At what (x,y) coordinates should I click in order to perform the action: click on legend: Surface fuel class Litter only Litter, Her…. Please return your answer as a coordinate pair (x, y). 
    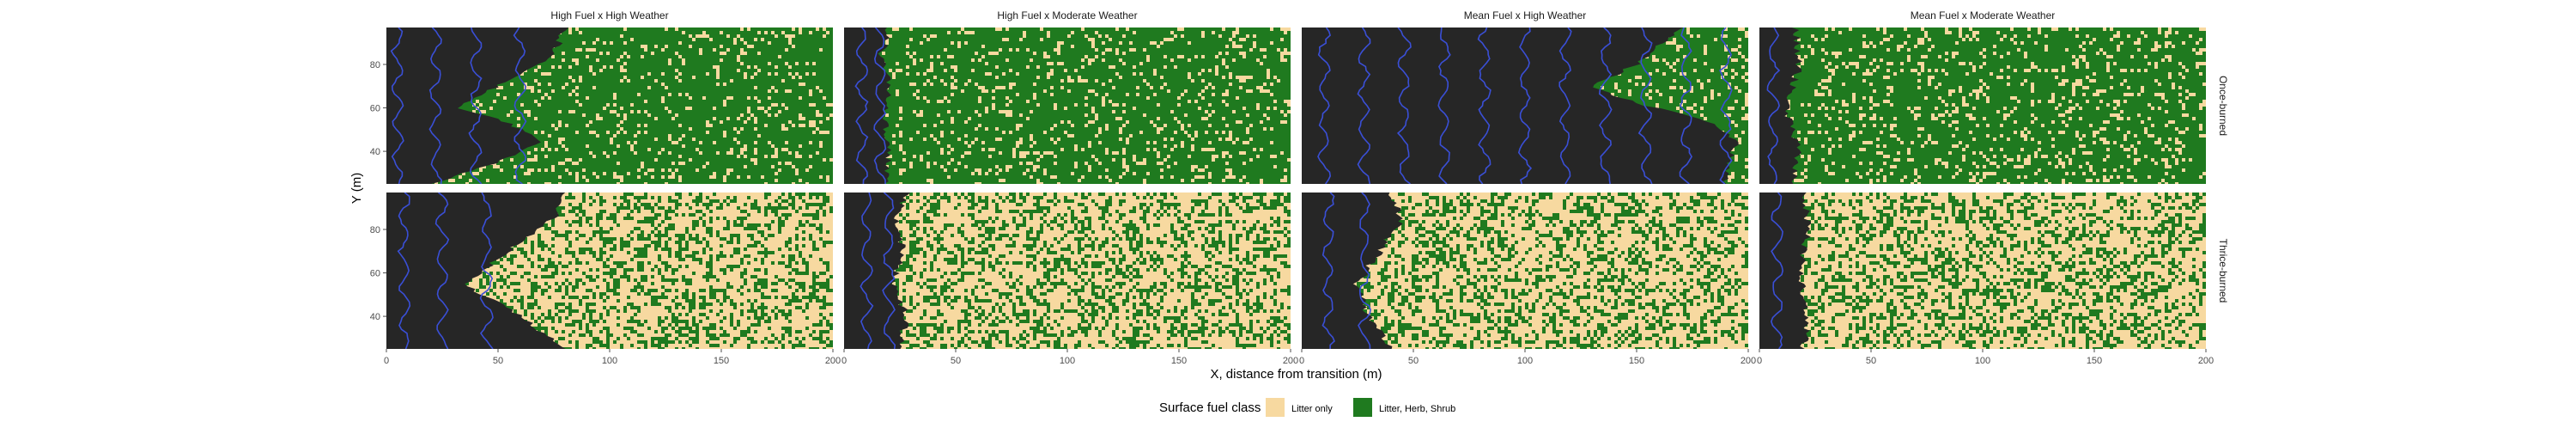
    Looking at the image, I should click on (1307, 407).